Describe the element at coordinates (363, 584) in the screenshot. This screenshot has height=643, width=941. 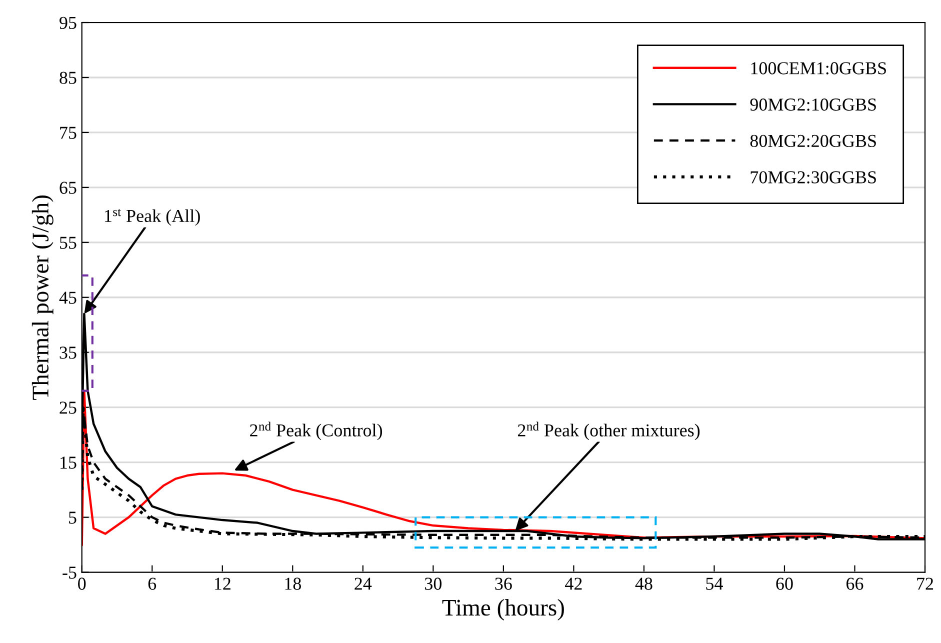
I see `x-tick-label: 24` at that location.